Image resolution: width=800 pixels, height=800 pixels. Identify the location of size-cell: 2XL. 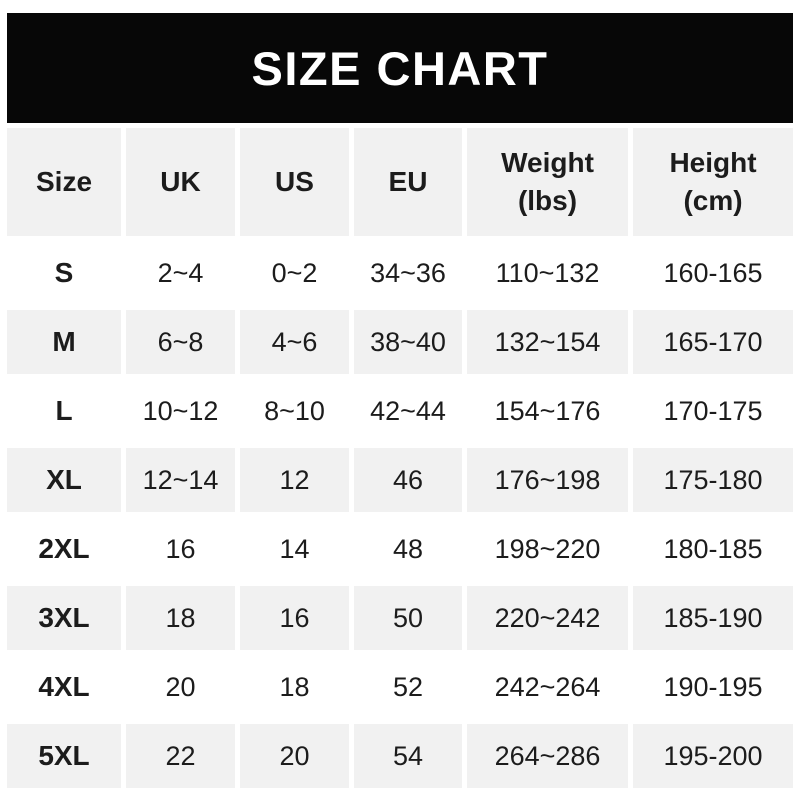
(64, 549).